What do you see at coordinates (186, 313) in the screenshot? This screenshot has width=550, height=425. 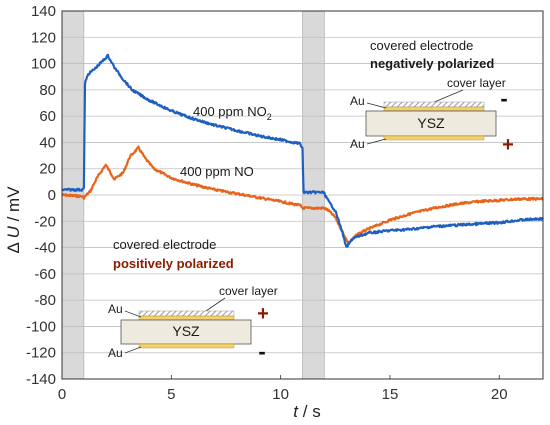 I see `inset-bl-cover-layer` at bounding box center [186, 313].